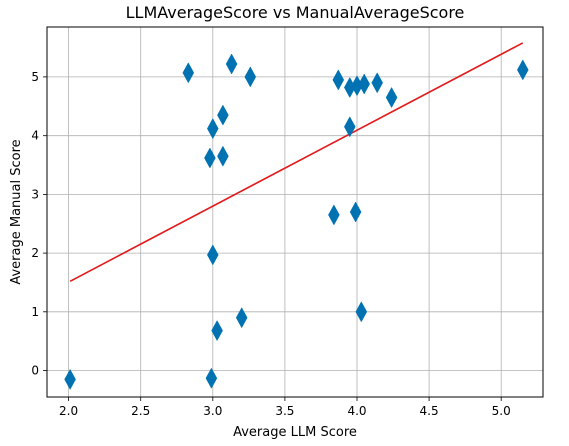 Image resolution: width=569 pixels, height=446 pixels. Describe the element at coordinates (295, 12) in the screenshot. I see `chart-title: LLMAverageScore vs ManualAverageScore` at that location.